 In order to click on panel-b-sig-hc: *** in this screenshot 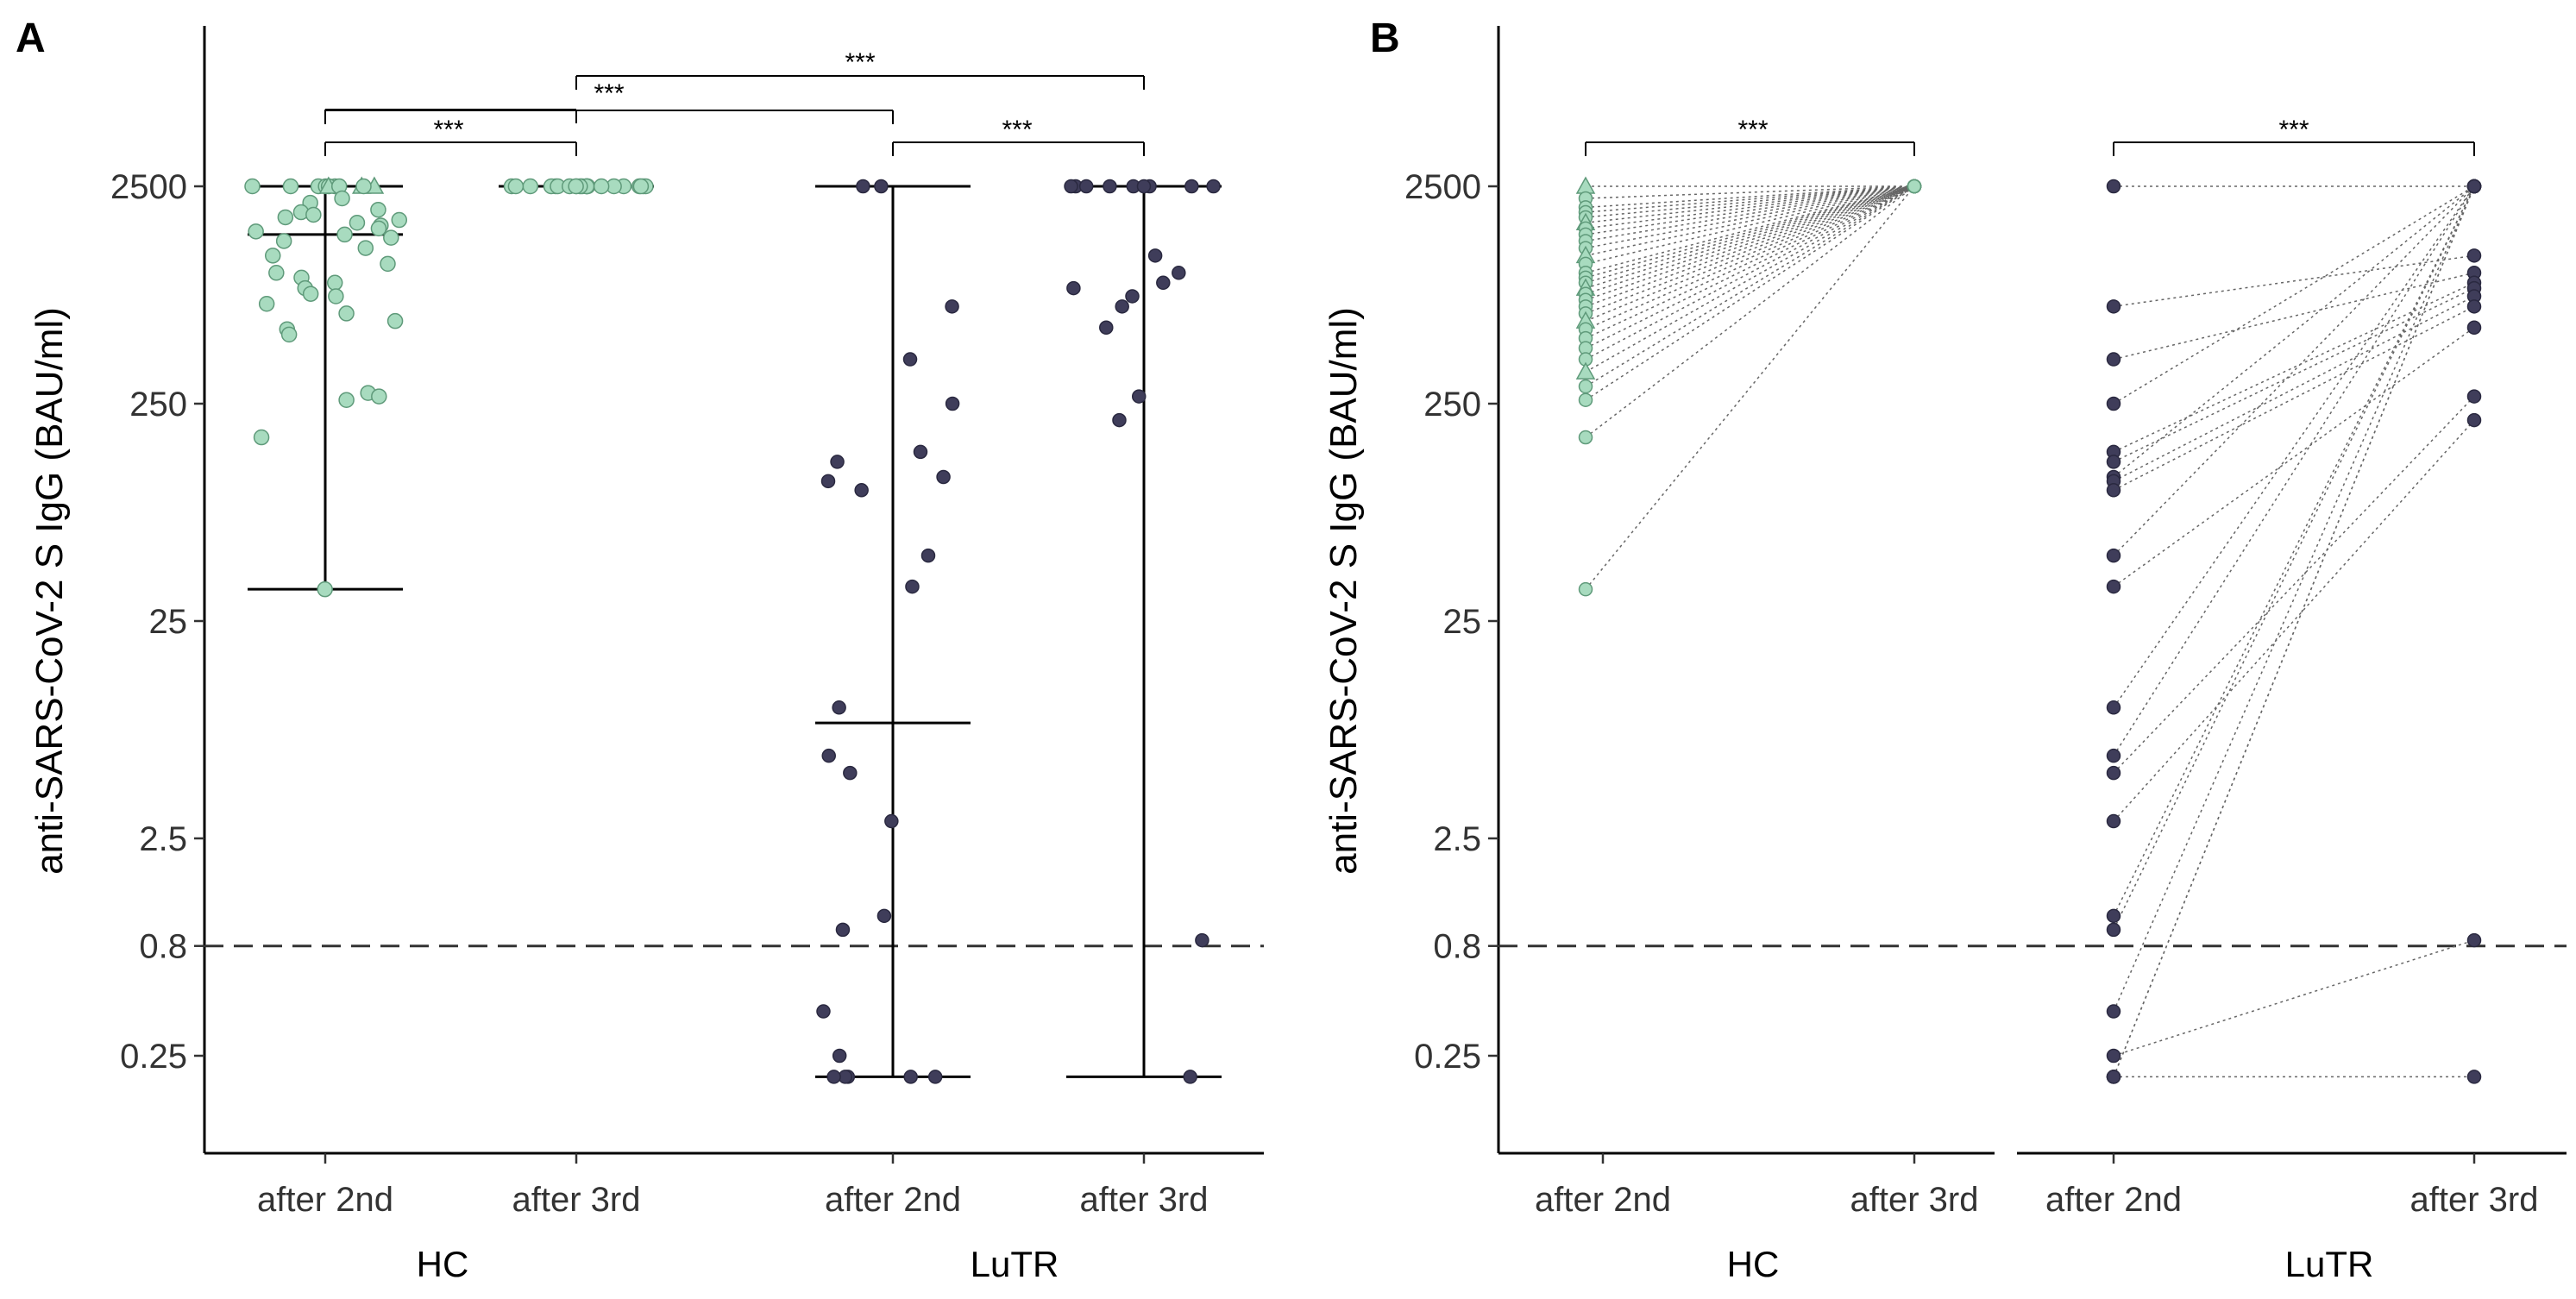, I will do `click(1752, 130)`.